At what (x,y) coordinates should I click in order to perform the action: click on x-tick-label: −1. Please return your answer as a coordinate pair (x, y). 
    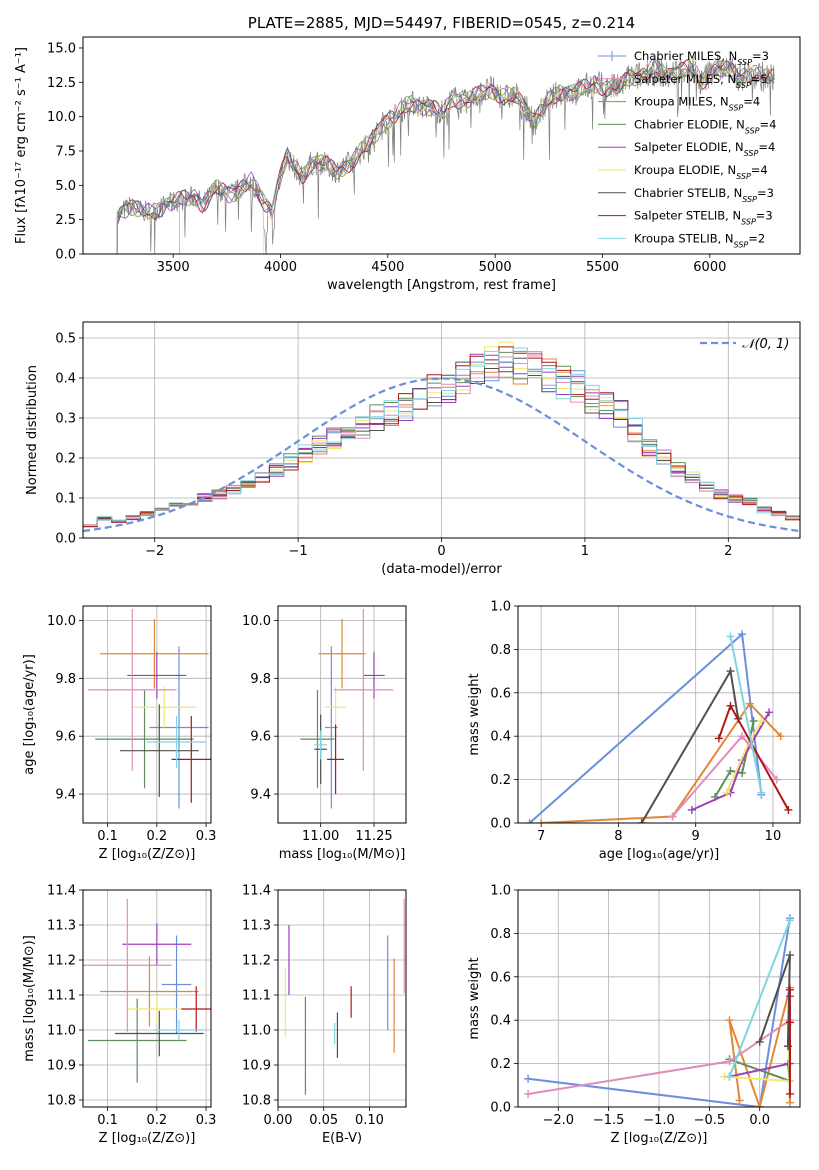
    Looking at the image, I should click on (298, 551).